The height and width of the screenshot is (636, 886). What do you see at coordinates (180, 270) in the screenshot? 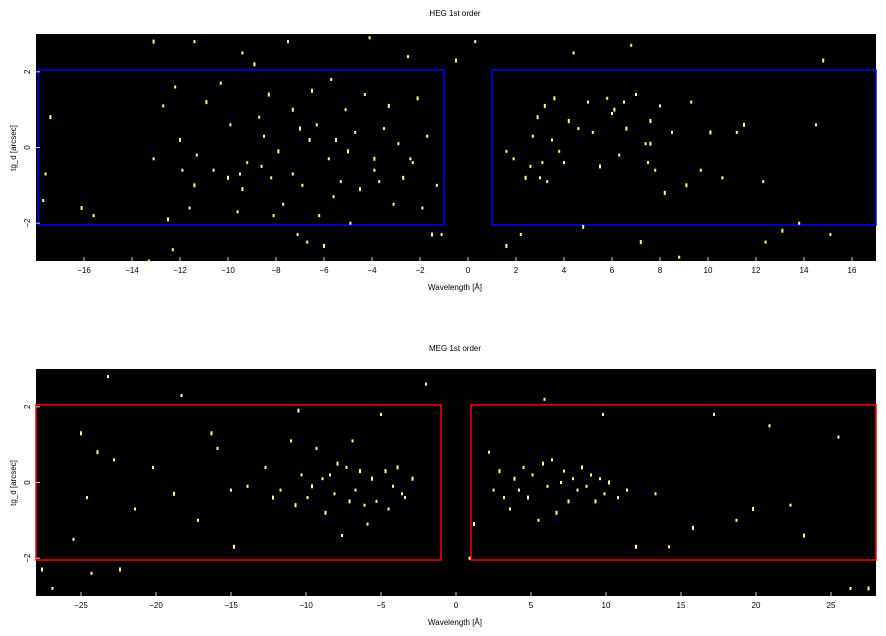
I see `heg-x-tick-label: −12` at bounding box center [180, 270].